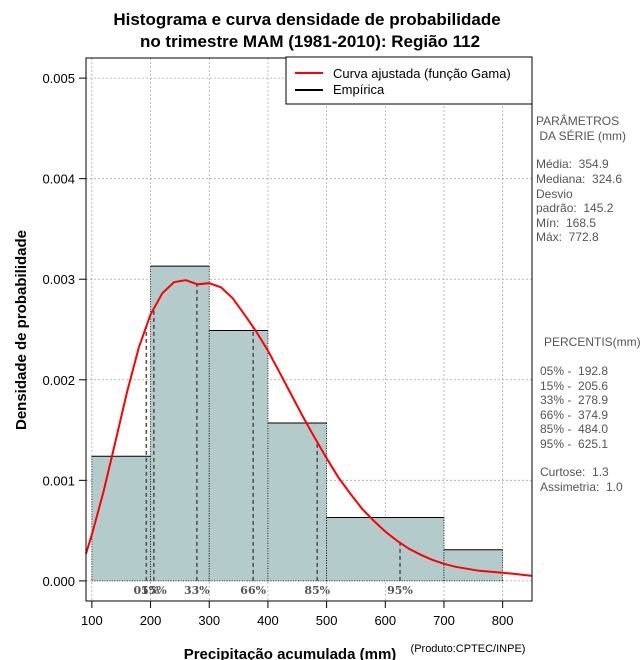 This screenshot has width=640, height=660. I want to click on params-title-1: PARÂMETROS, so click(578, 121).